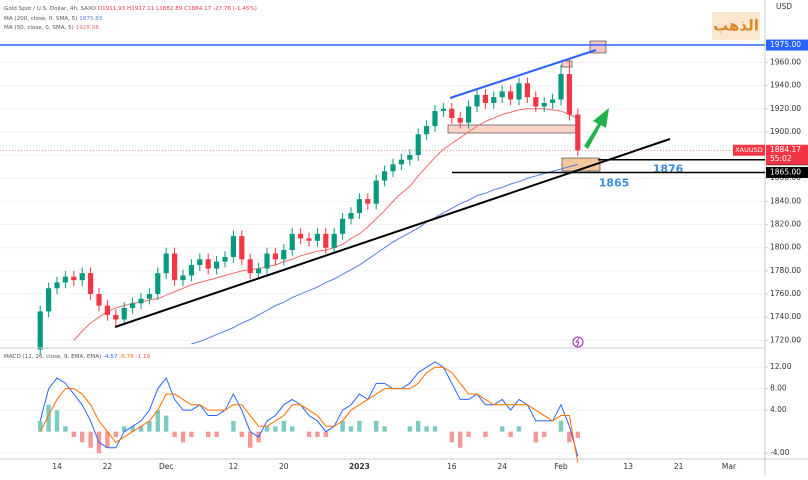 The width and height of the screenshot is (808, 480). Describe the element at coordinates (785, 149) in the screenshot. I see `last-price-label: 1884.17` at that location.